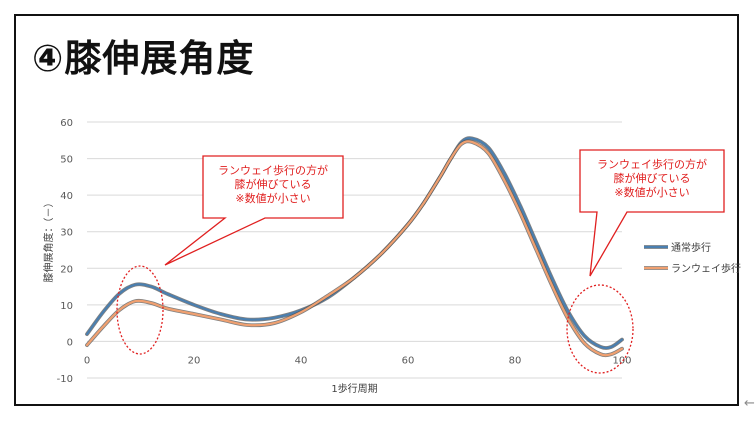  What do you see at coordinates (301, 361) in the screenshot?
I see `x-tick-label: 40` at bounding box center [301, 361].